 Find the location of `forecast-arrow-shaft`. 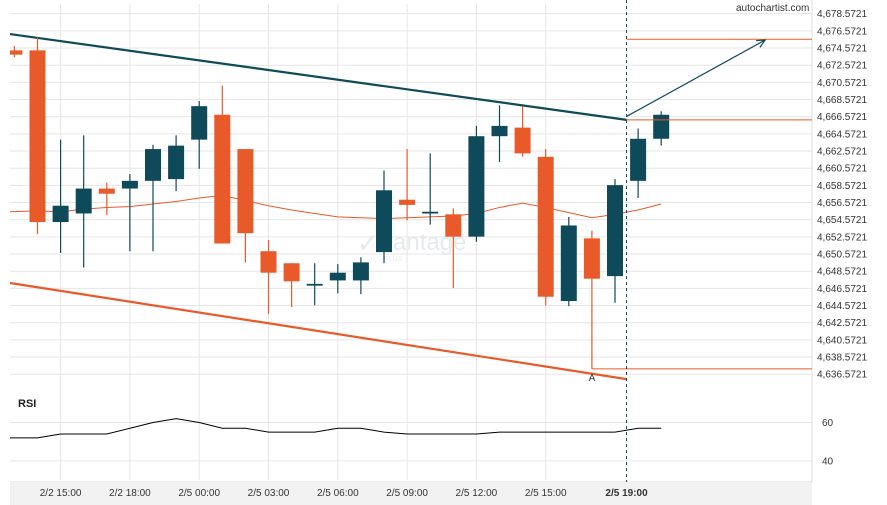

forecast-arrow-shaft is located at coordinates (696, 78).